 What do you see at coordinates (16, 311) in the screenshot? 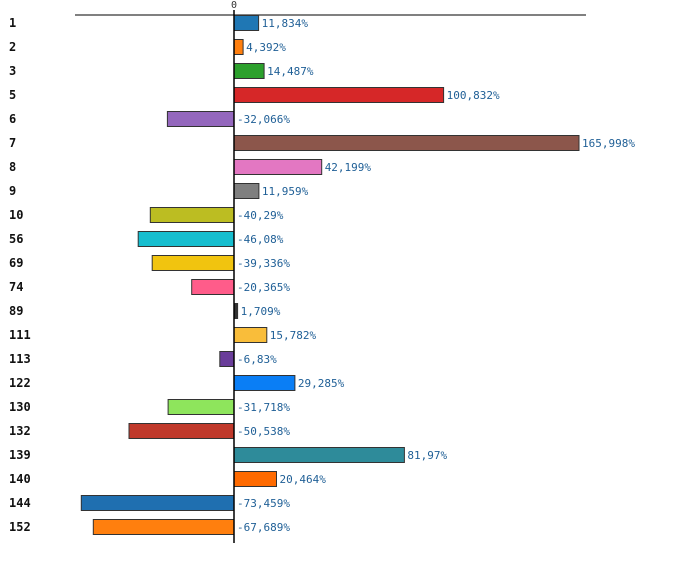
I see `category-label-89: 89` at bounding box center [16, 311].